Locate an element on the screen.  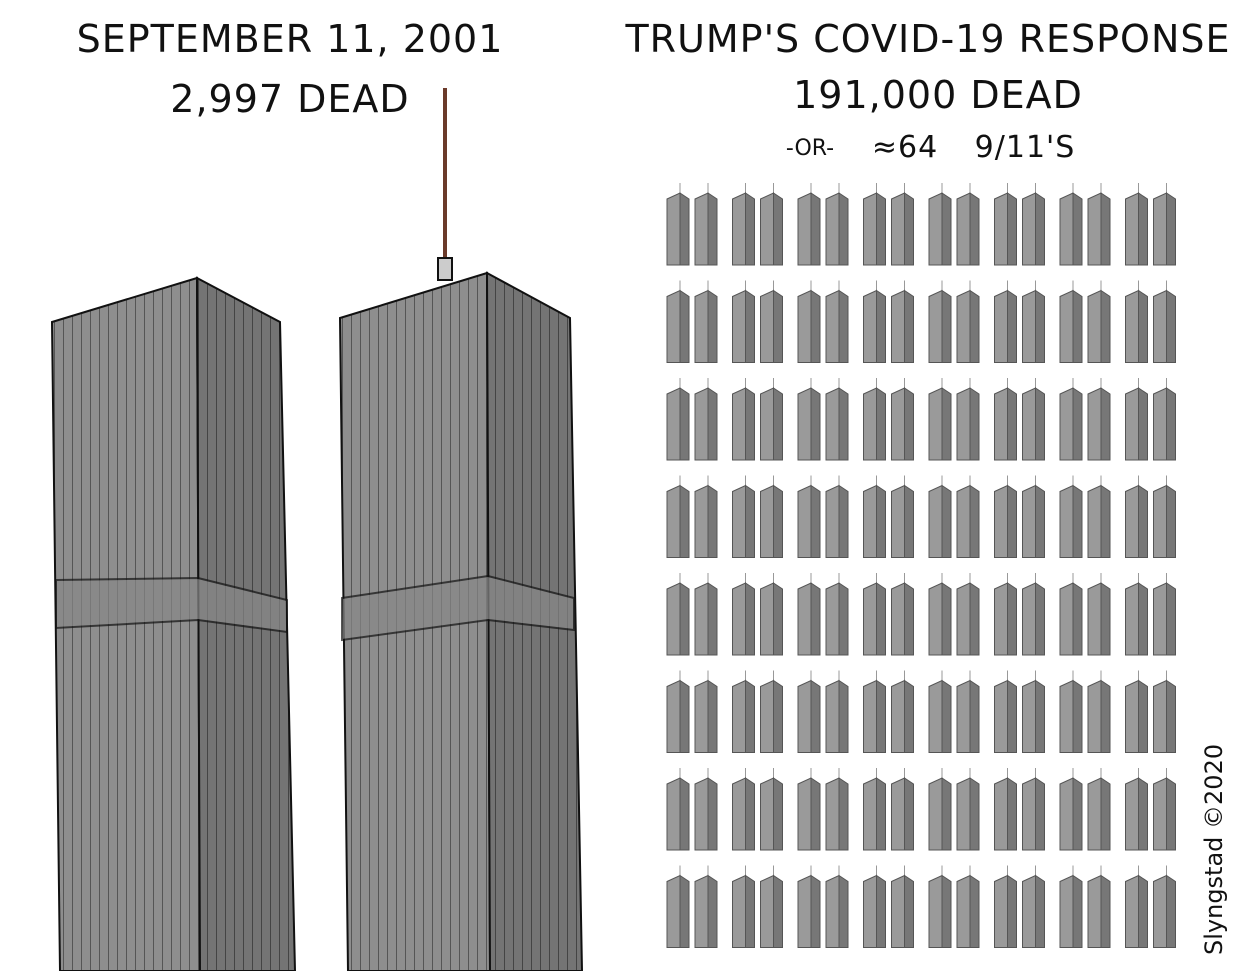
right-title: TRUMP'S COVID-19 RESPONSE is located at coordinates (927, 39).